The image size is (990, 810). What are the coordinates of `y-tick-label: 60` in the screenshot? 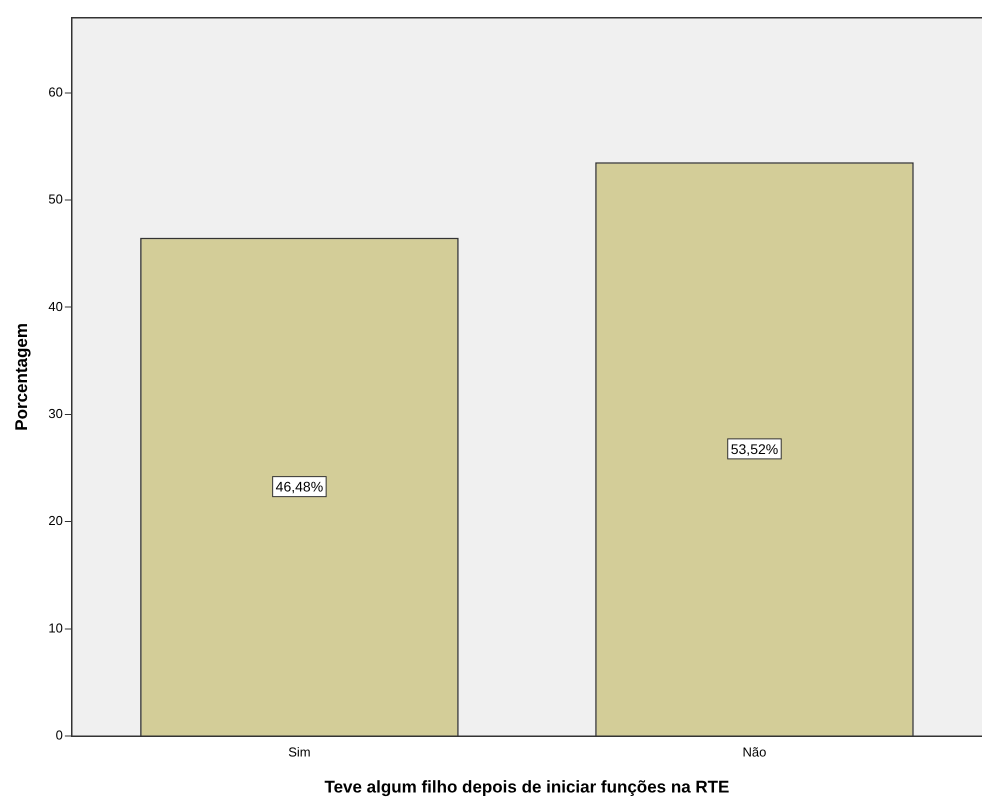 It's located at (55, 92).